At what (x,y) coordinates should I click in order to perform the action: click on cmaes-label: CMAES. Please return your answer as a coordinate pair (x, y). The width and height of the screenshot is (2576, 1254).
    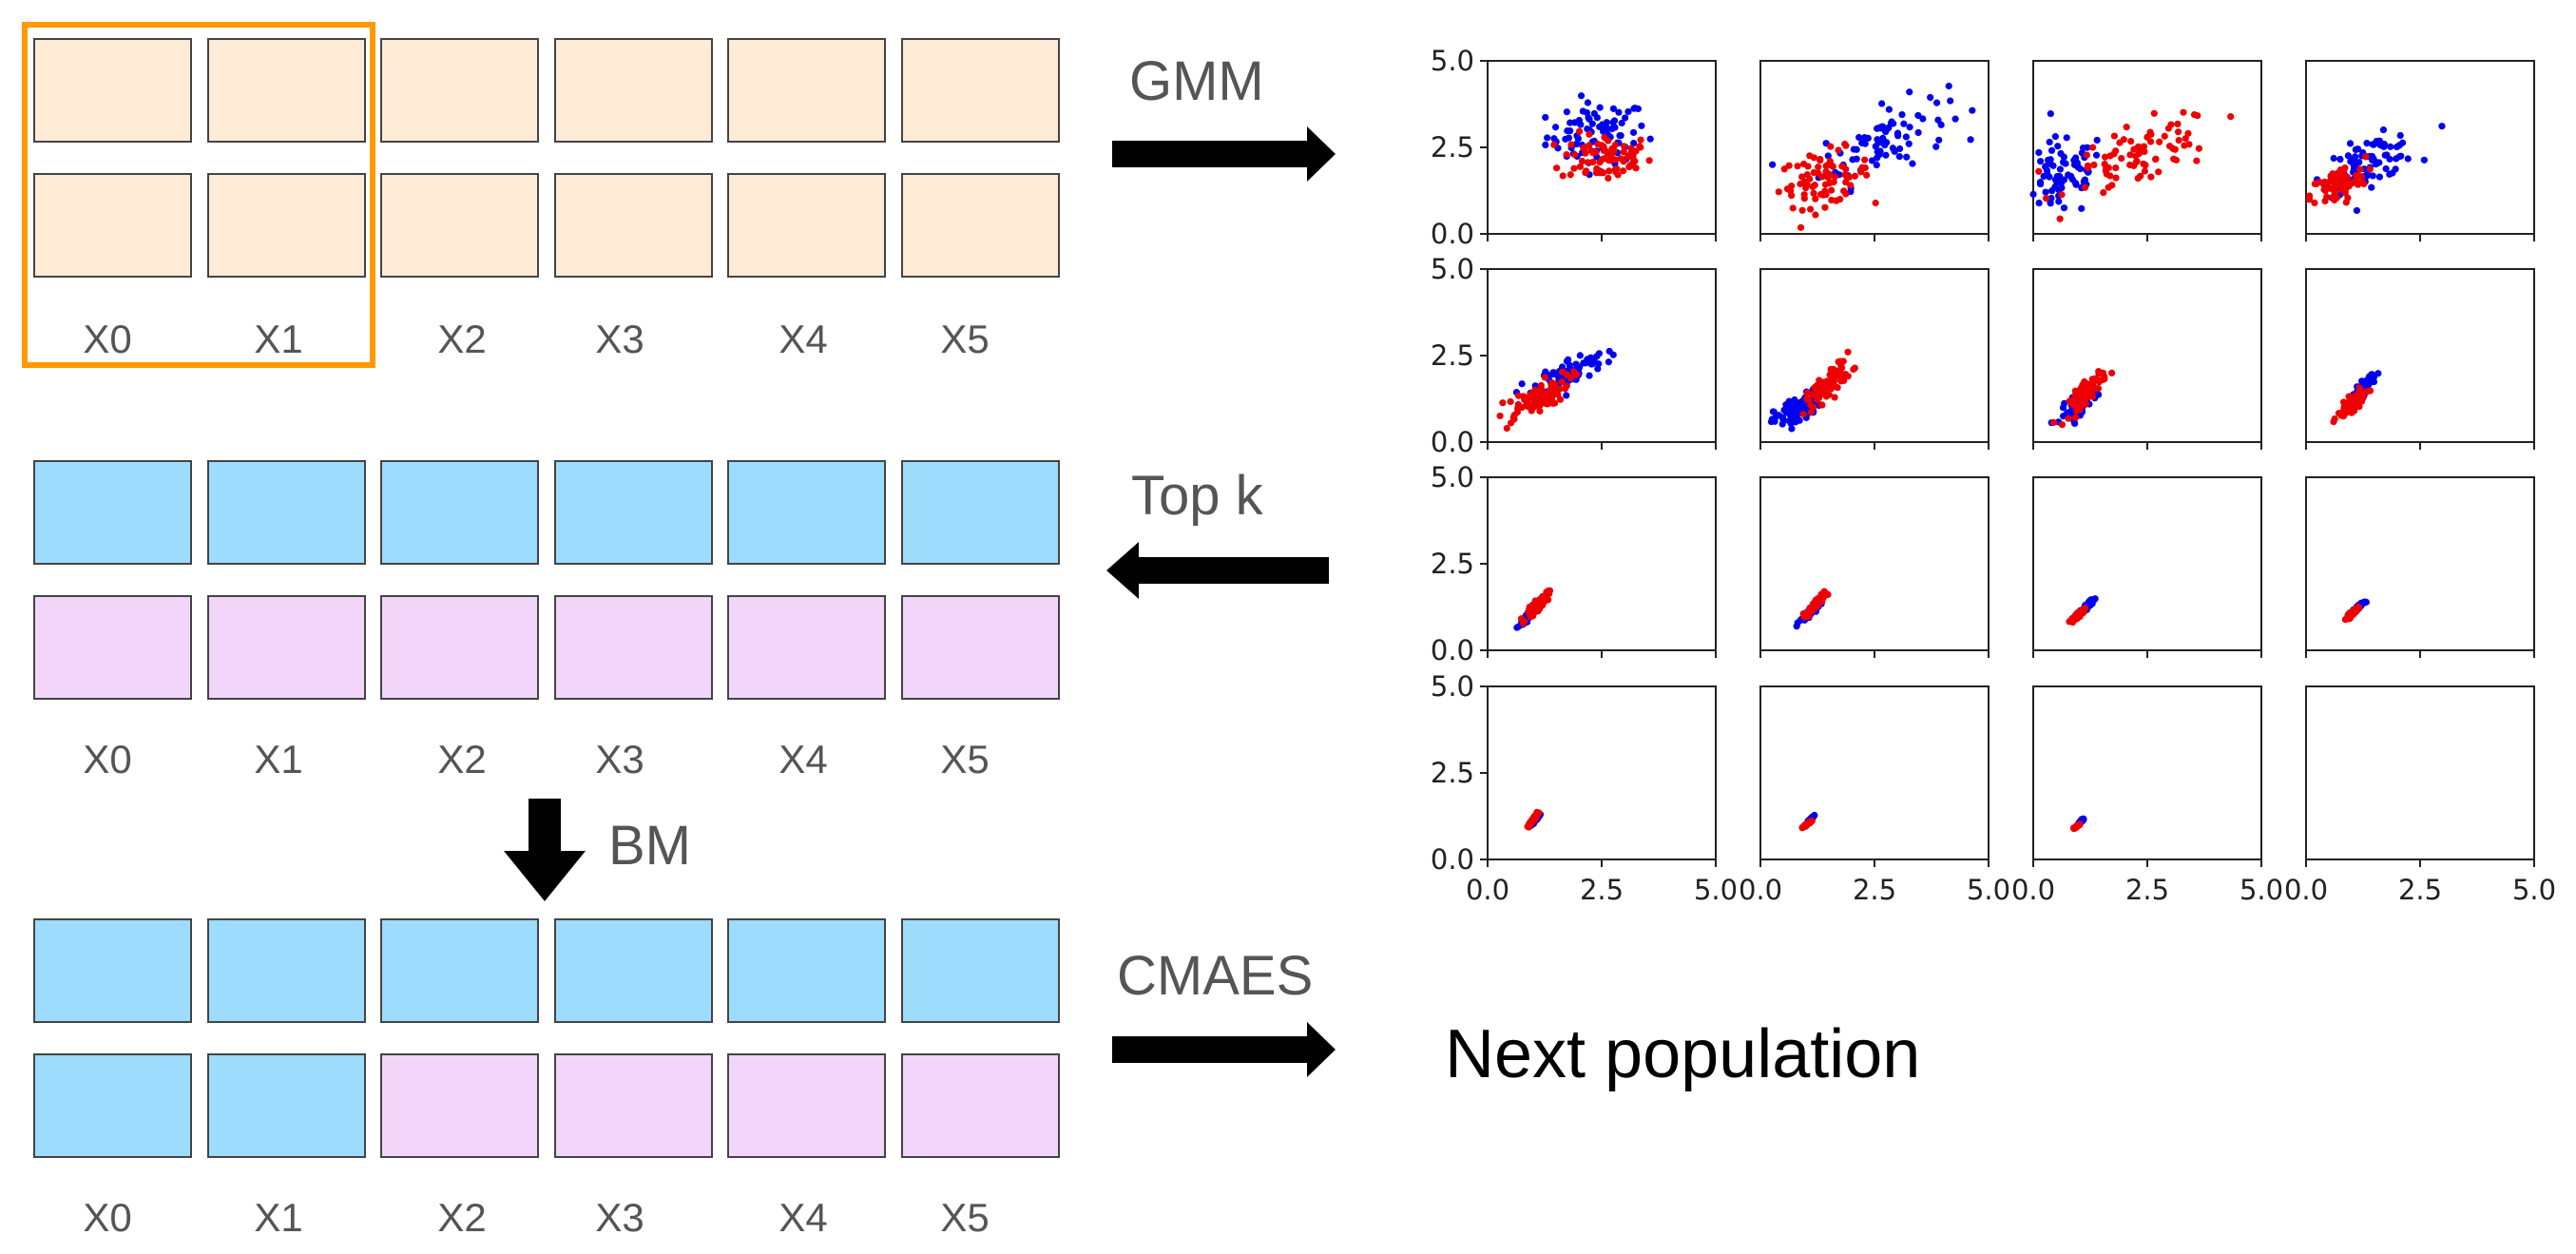
    Looking at the image, I should click on (1215, 976).